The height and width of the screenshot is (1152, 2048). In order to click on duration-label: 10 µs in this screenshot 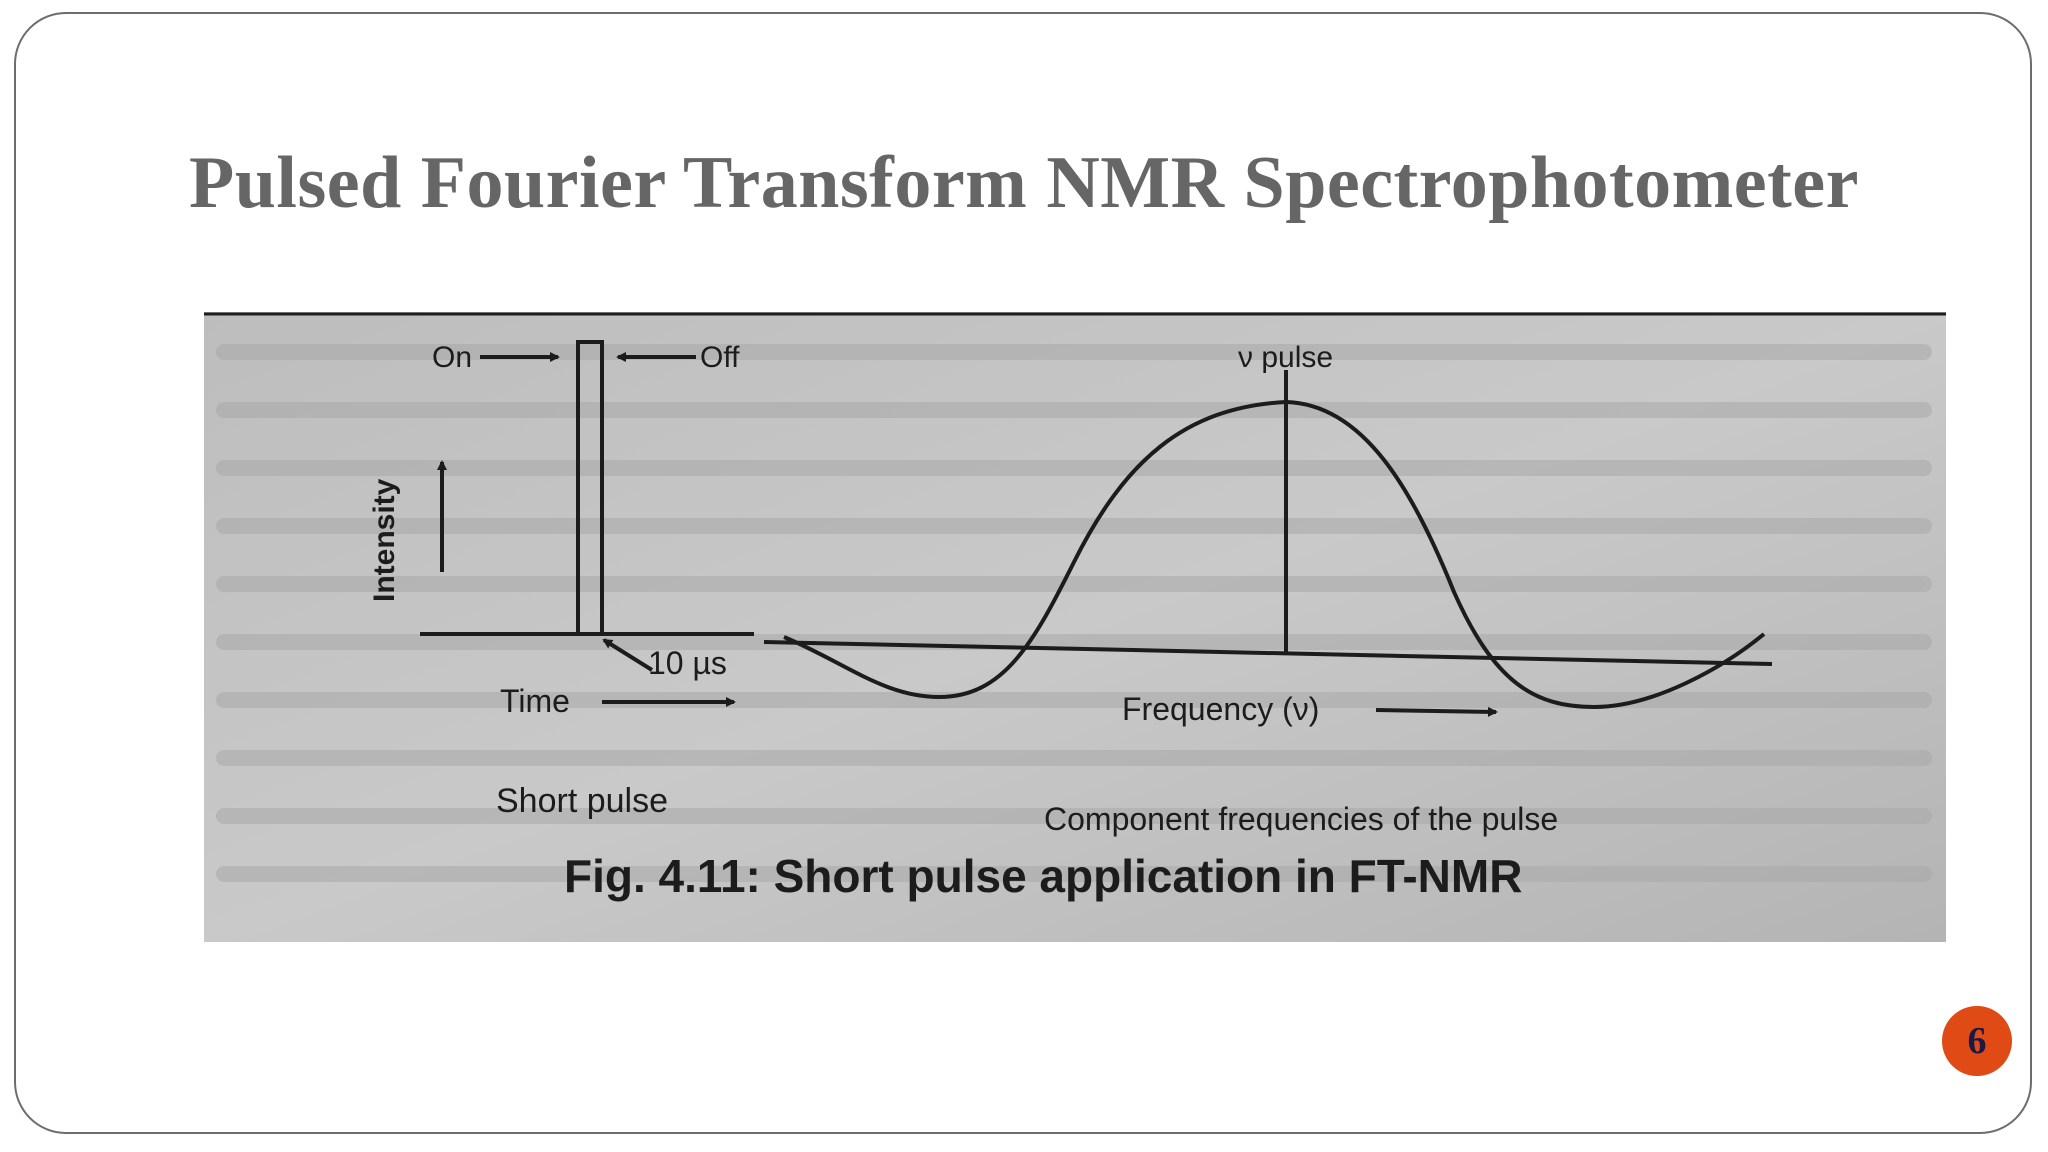, I will do `click(687, 663)`.